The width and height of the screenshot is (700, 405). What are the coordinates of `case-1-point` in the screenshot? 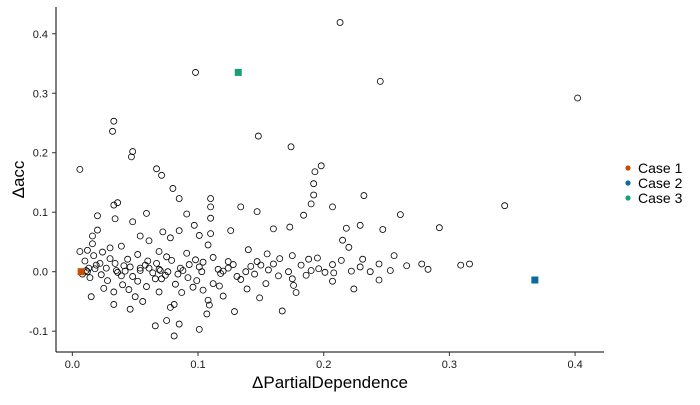 It's located at (81, 272).